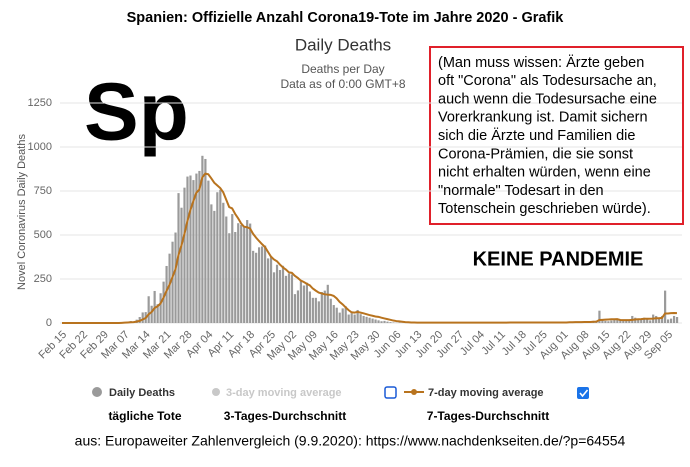  What do you see at coordinates (488, 416) in the screenshot?
I see `german-label: 7-Tages-Durchschnitt` at bounding box center [488, 416].